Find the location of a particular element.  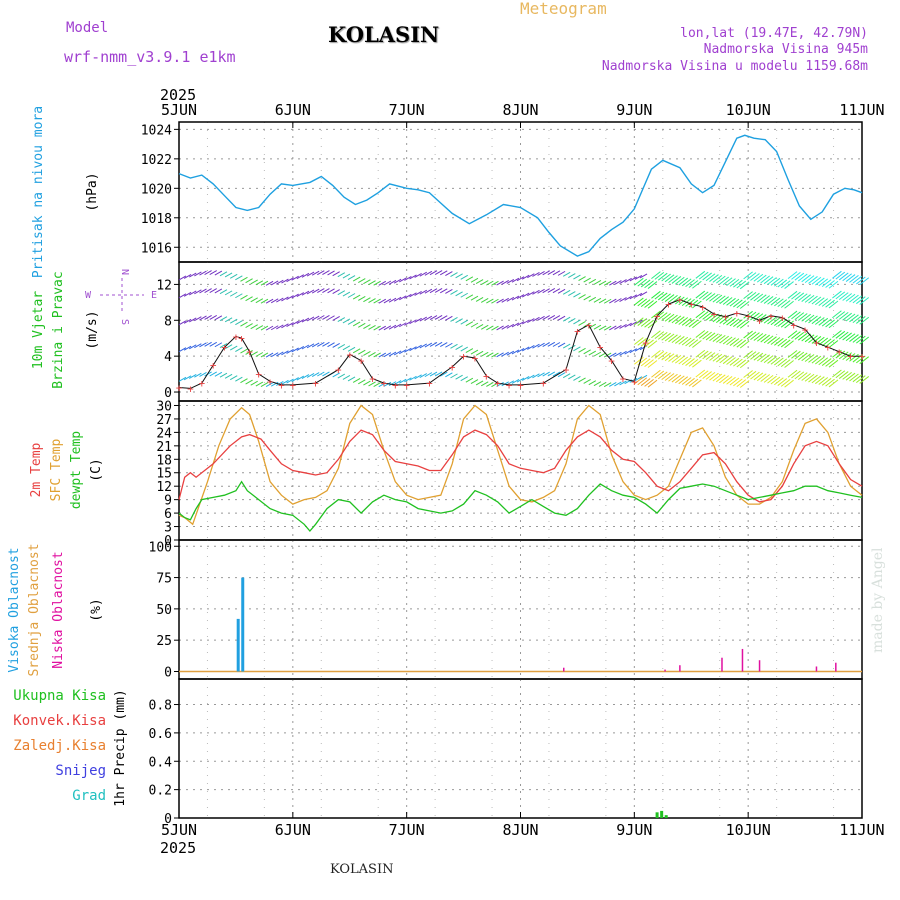

precip-legend-2: Zaledj.Kisa is located at coordinates (59, 746).